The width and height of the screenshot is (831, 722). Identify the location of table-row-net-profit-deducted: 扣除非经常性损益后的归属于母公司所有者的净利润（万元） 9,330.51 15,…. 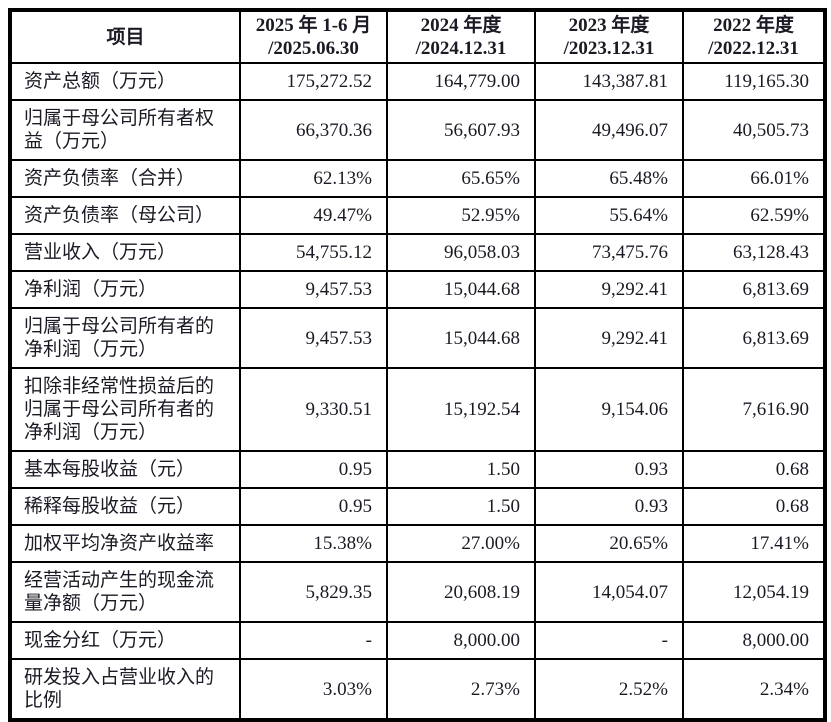
(417, 409).